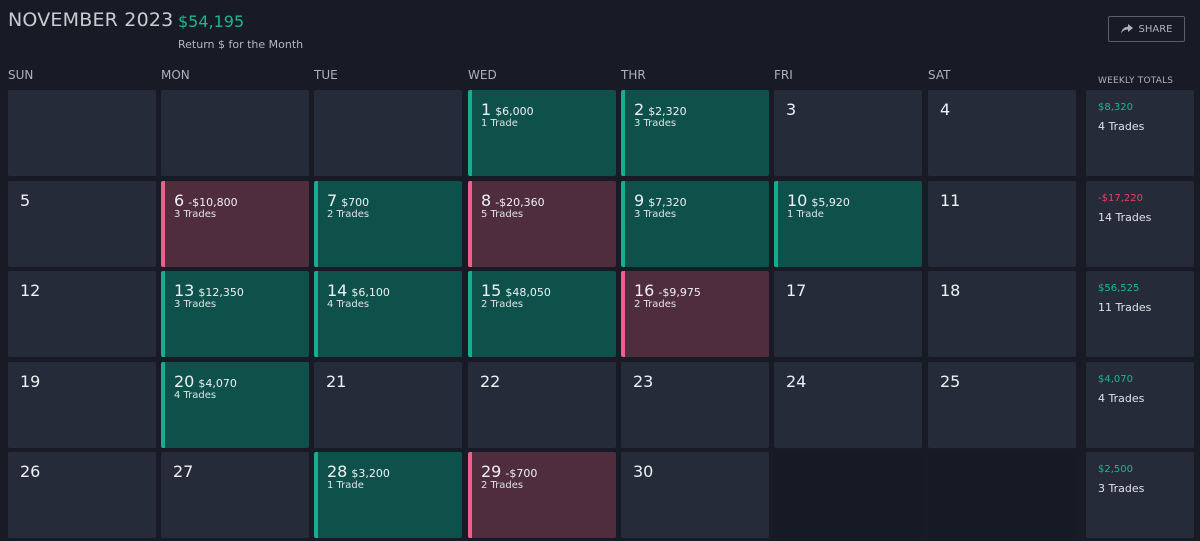  I want to click on weekly-total-pnl: -$17,220, so click(1120, 198).